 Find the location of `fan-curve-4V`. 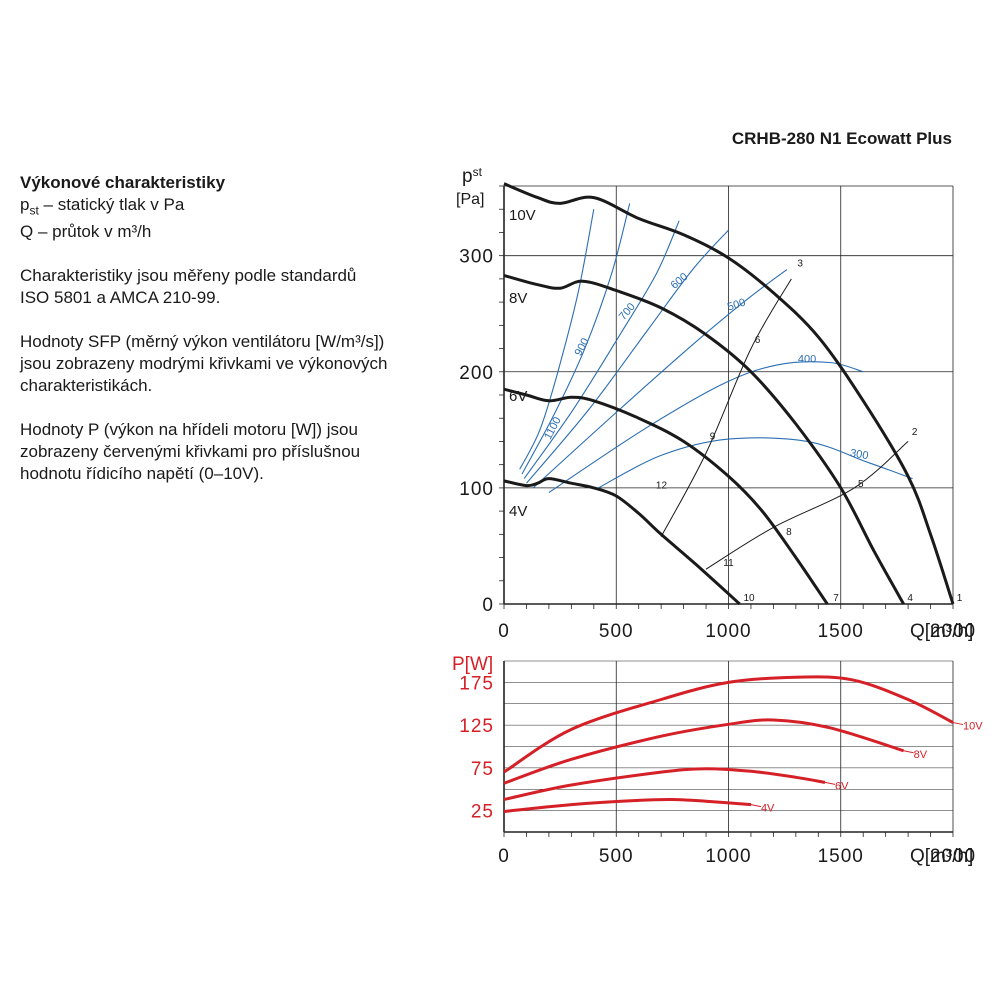

fan-curve-4V is located at coordinates (622, 541).